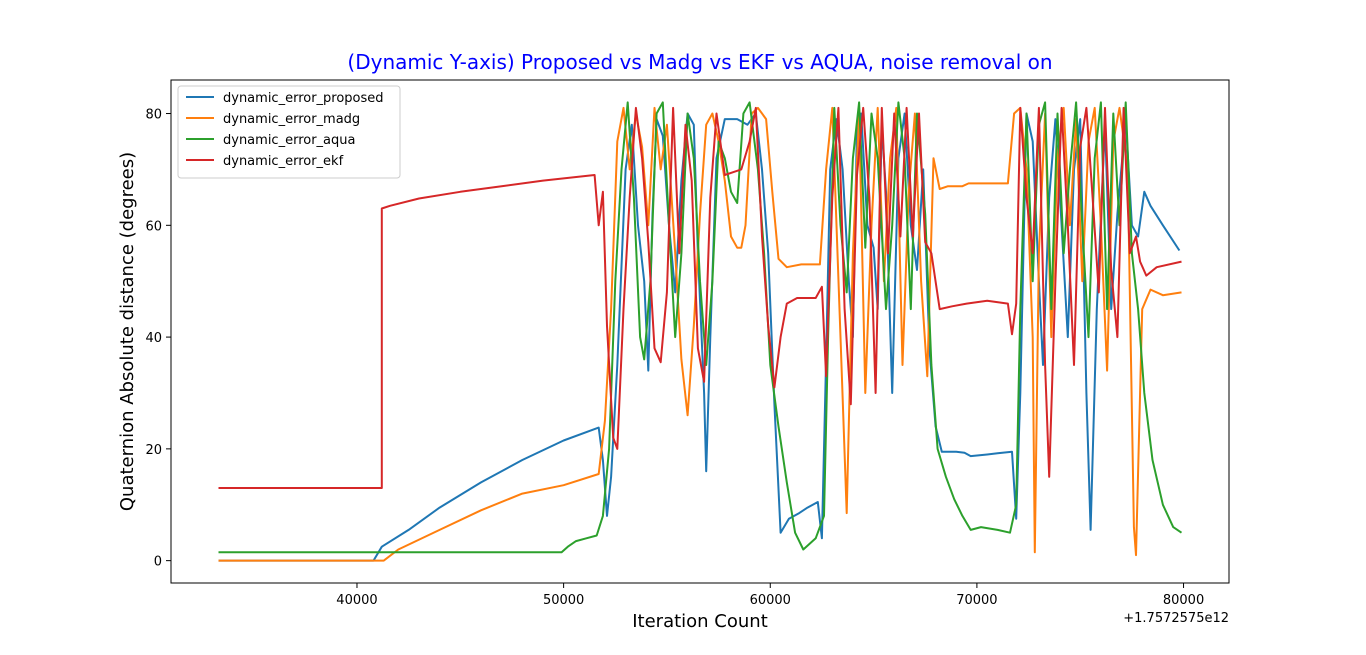 The image size is (1366, 655). What do you see at coordinates (356, 600) in the screenshot?
I see `x-tick-label: 40000` at bounding box center [356, 600].